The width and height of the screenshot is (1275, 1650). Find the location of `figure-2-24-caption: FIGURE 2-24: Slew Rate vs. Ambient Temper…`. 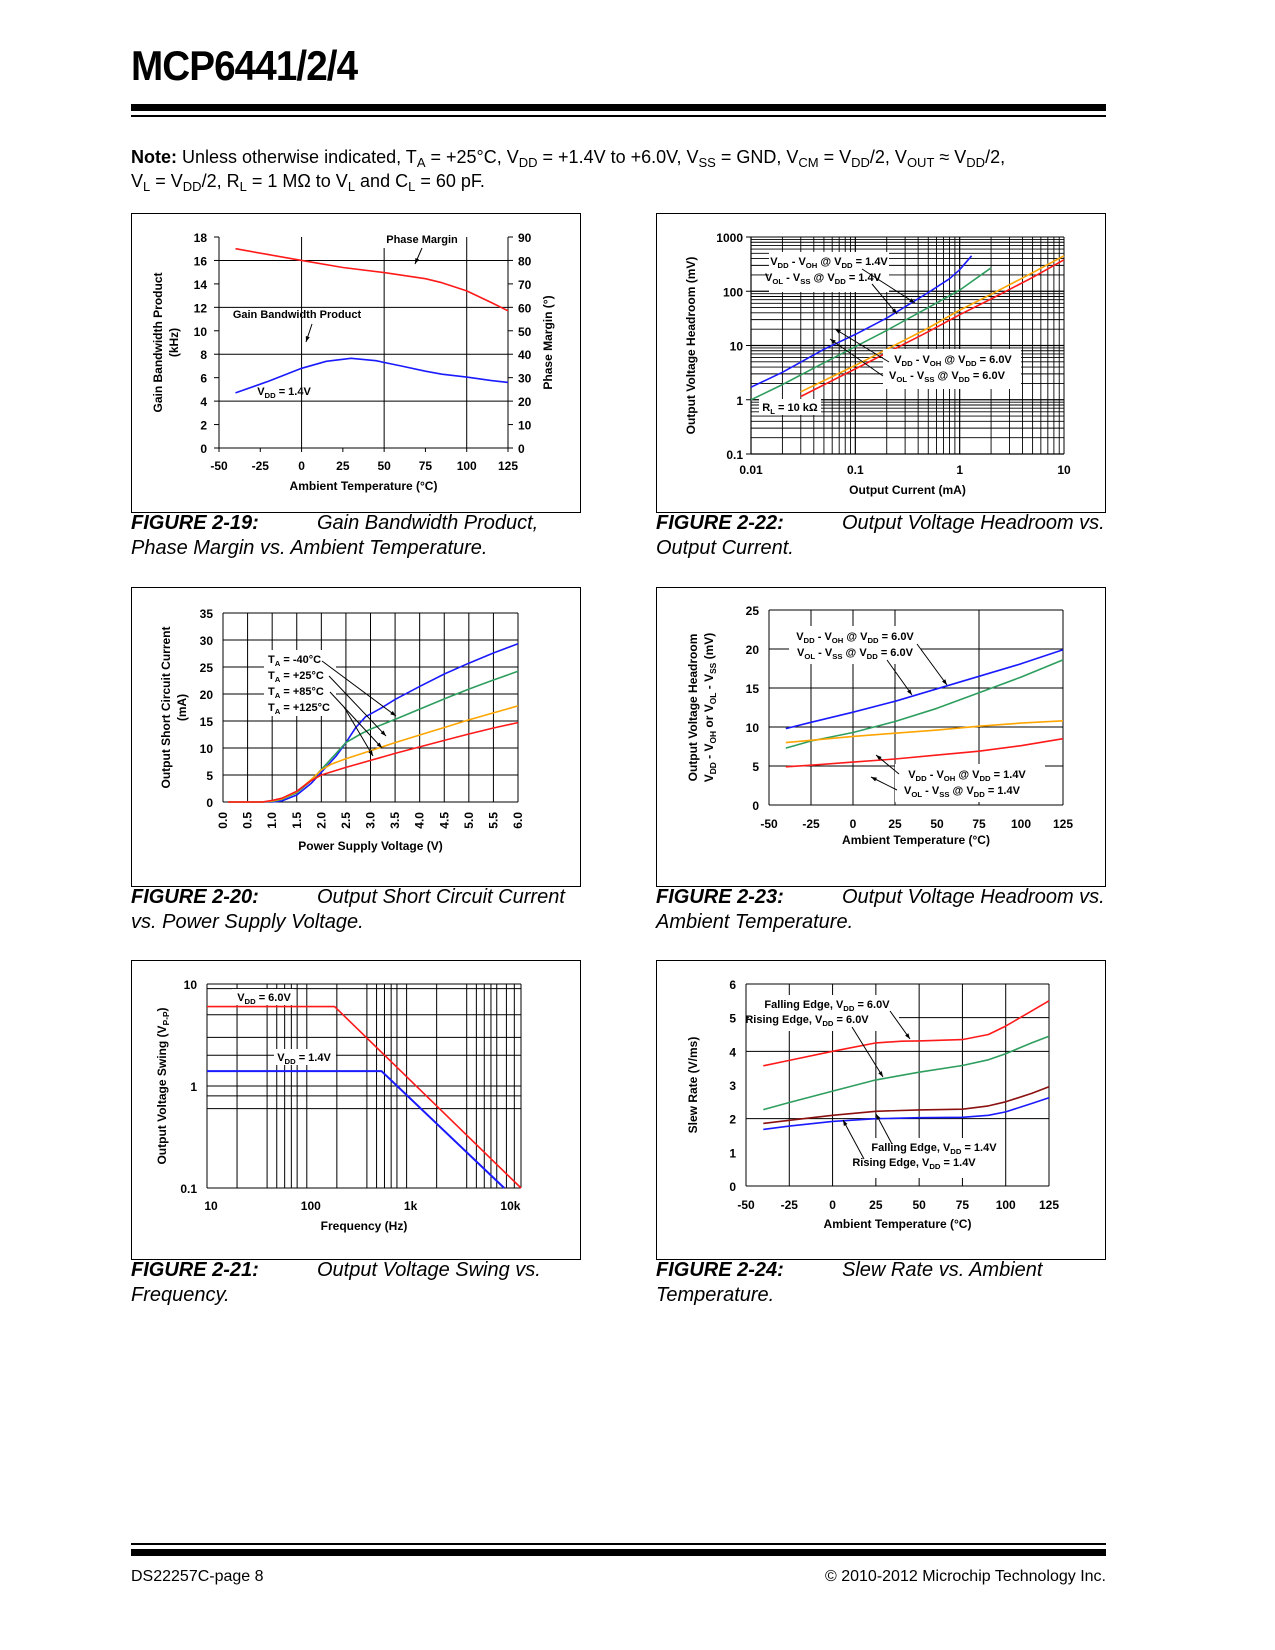

figure-2-24-caption: FIGURE 2-24: Slew Rate vs. Ambient Temper… is located at coordinates (886, 1283).